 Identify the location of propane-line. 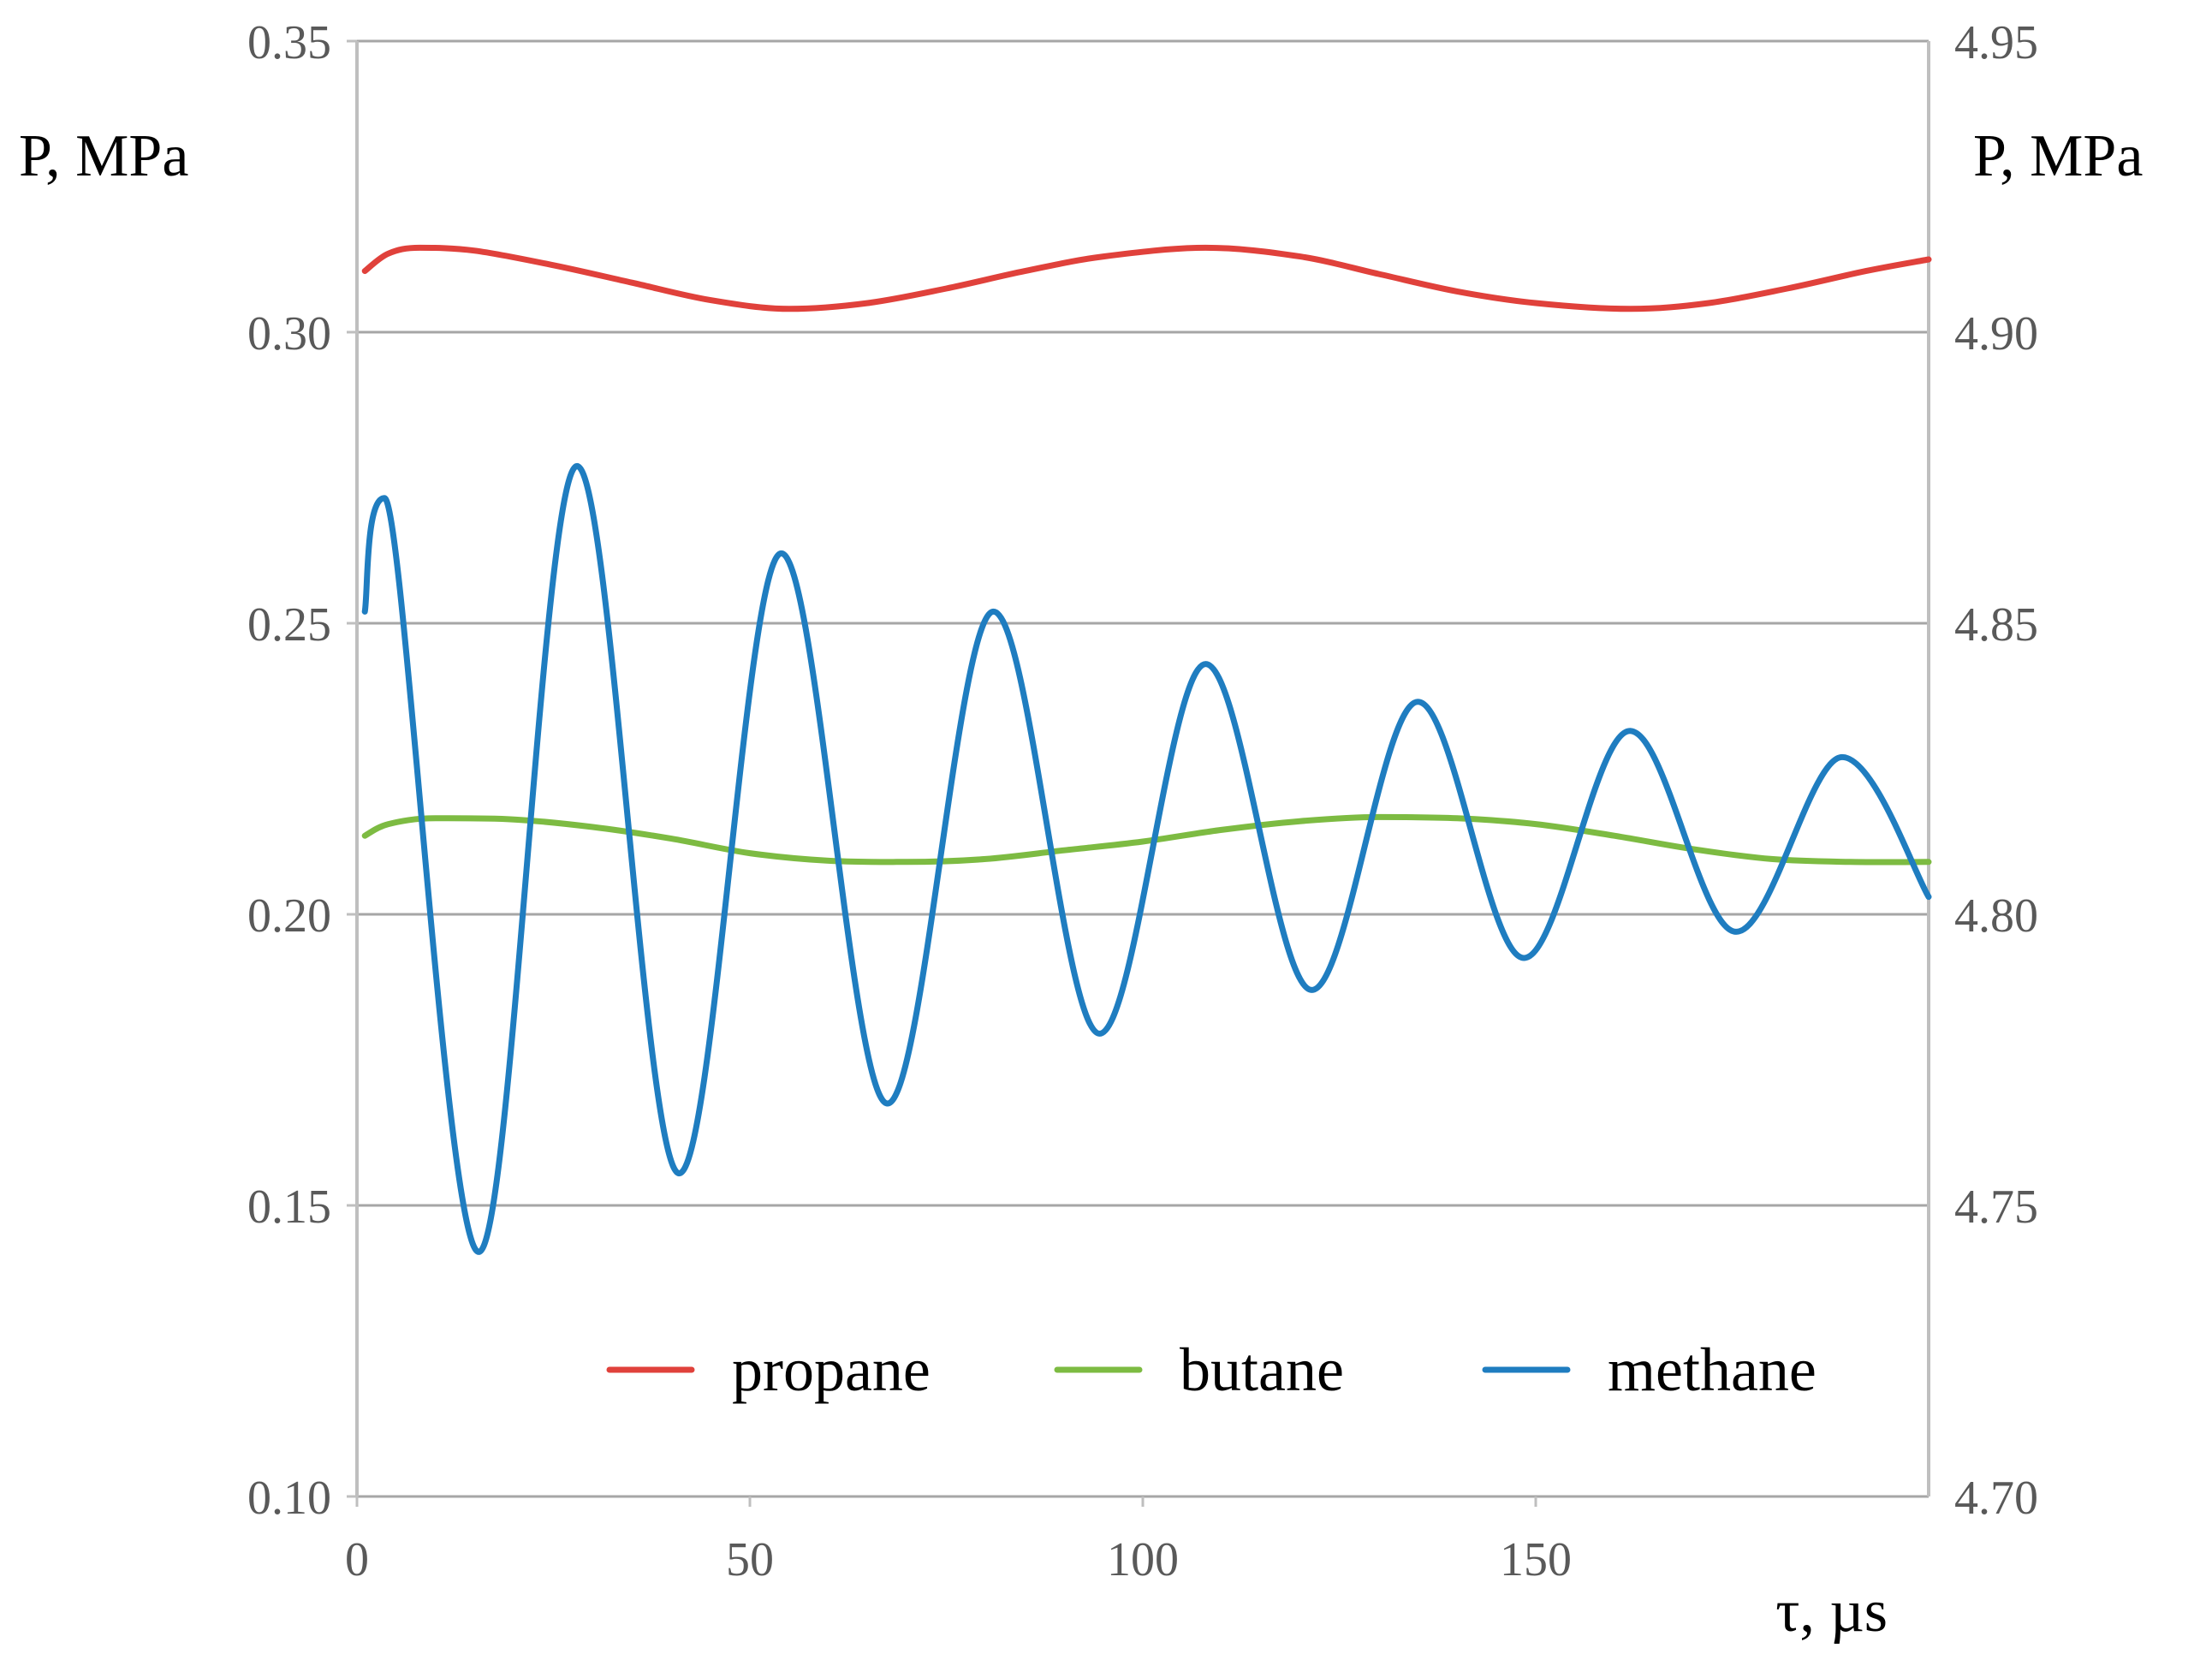
(1146, 278).